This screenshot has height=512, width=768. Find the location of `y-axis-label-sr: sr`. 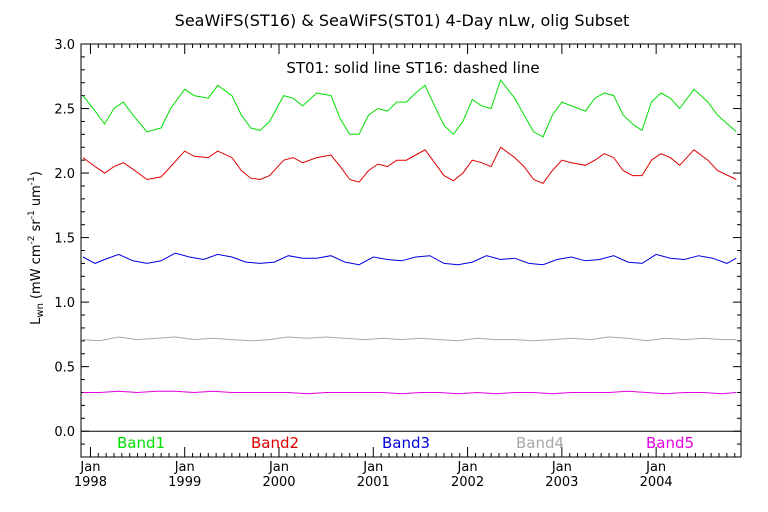

y-axis-label-sr: sr is located at coordinates (36, 227).